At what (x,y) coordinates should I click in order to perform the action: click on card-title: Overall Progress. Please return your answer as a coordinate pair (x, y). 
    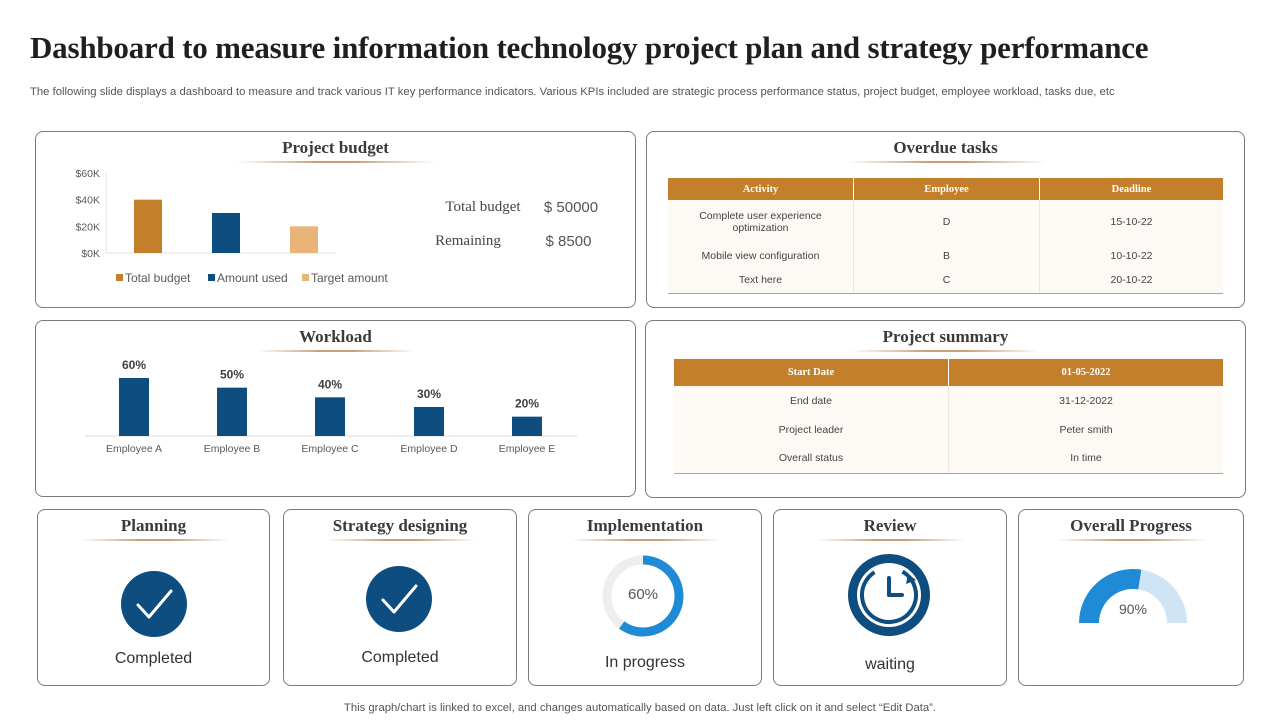
    Looking at the image, I should click on (1131, 525).